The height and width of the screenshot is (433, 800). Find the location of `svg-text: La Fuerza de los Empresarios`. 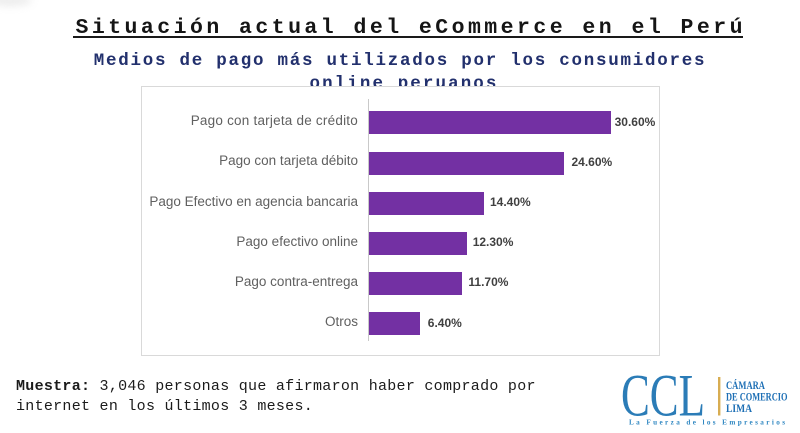

svg-text: La Fuerza de los Empresarios is located at coordinates (707, 423).